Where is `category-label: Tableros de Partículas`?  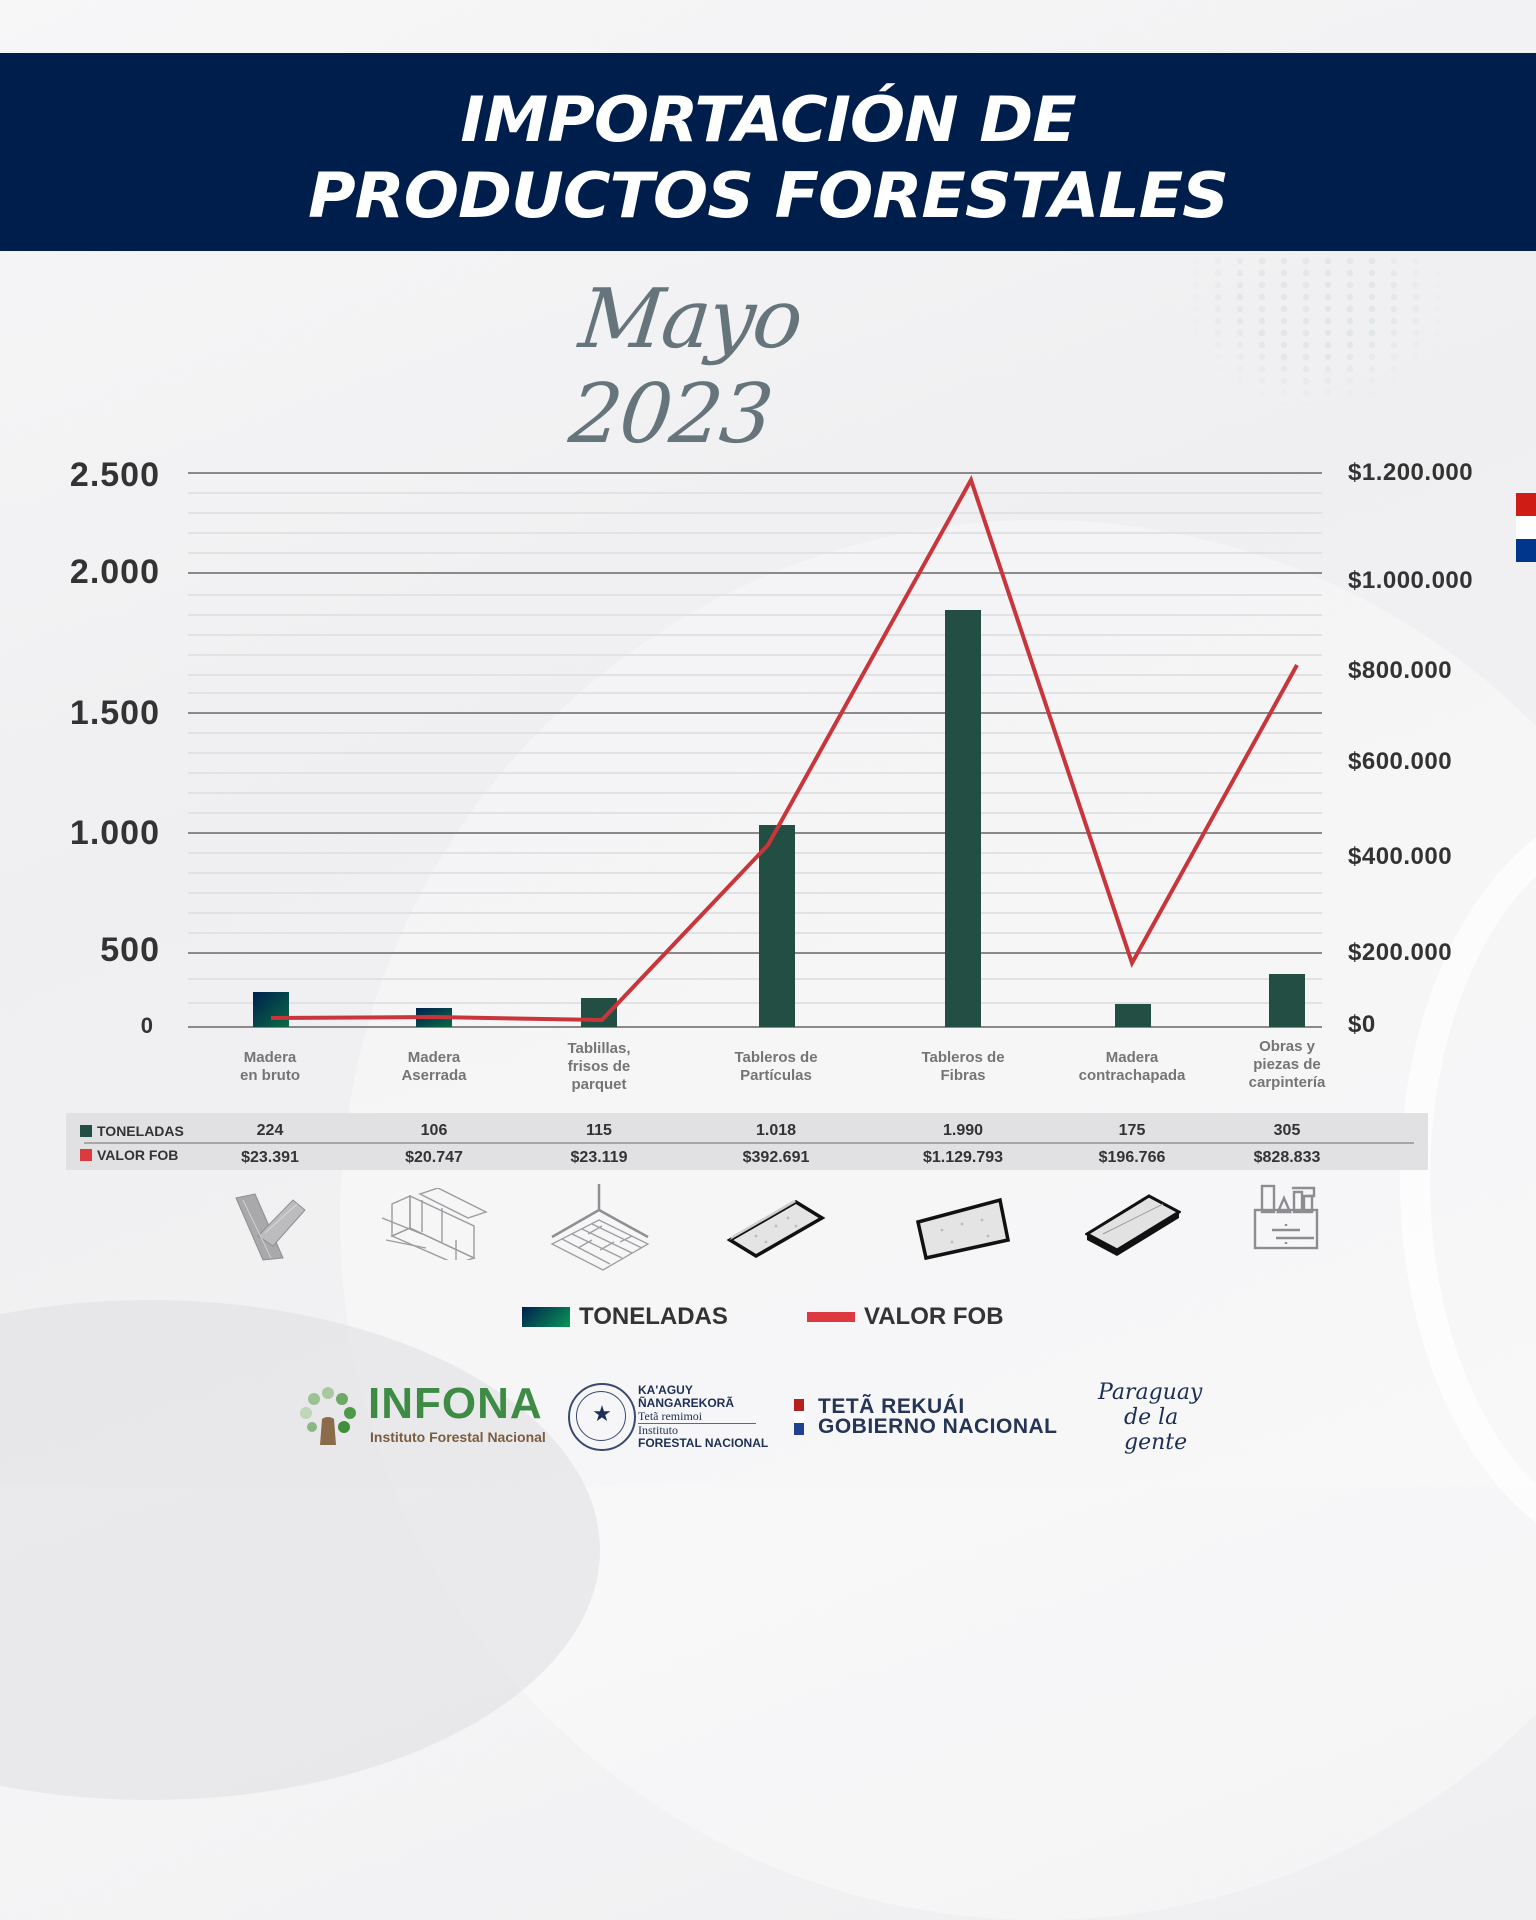
category-label: Tableros de Partículas is located at coordinates (776, 1067).